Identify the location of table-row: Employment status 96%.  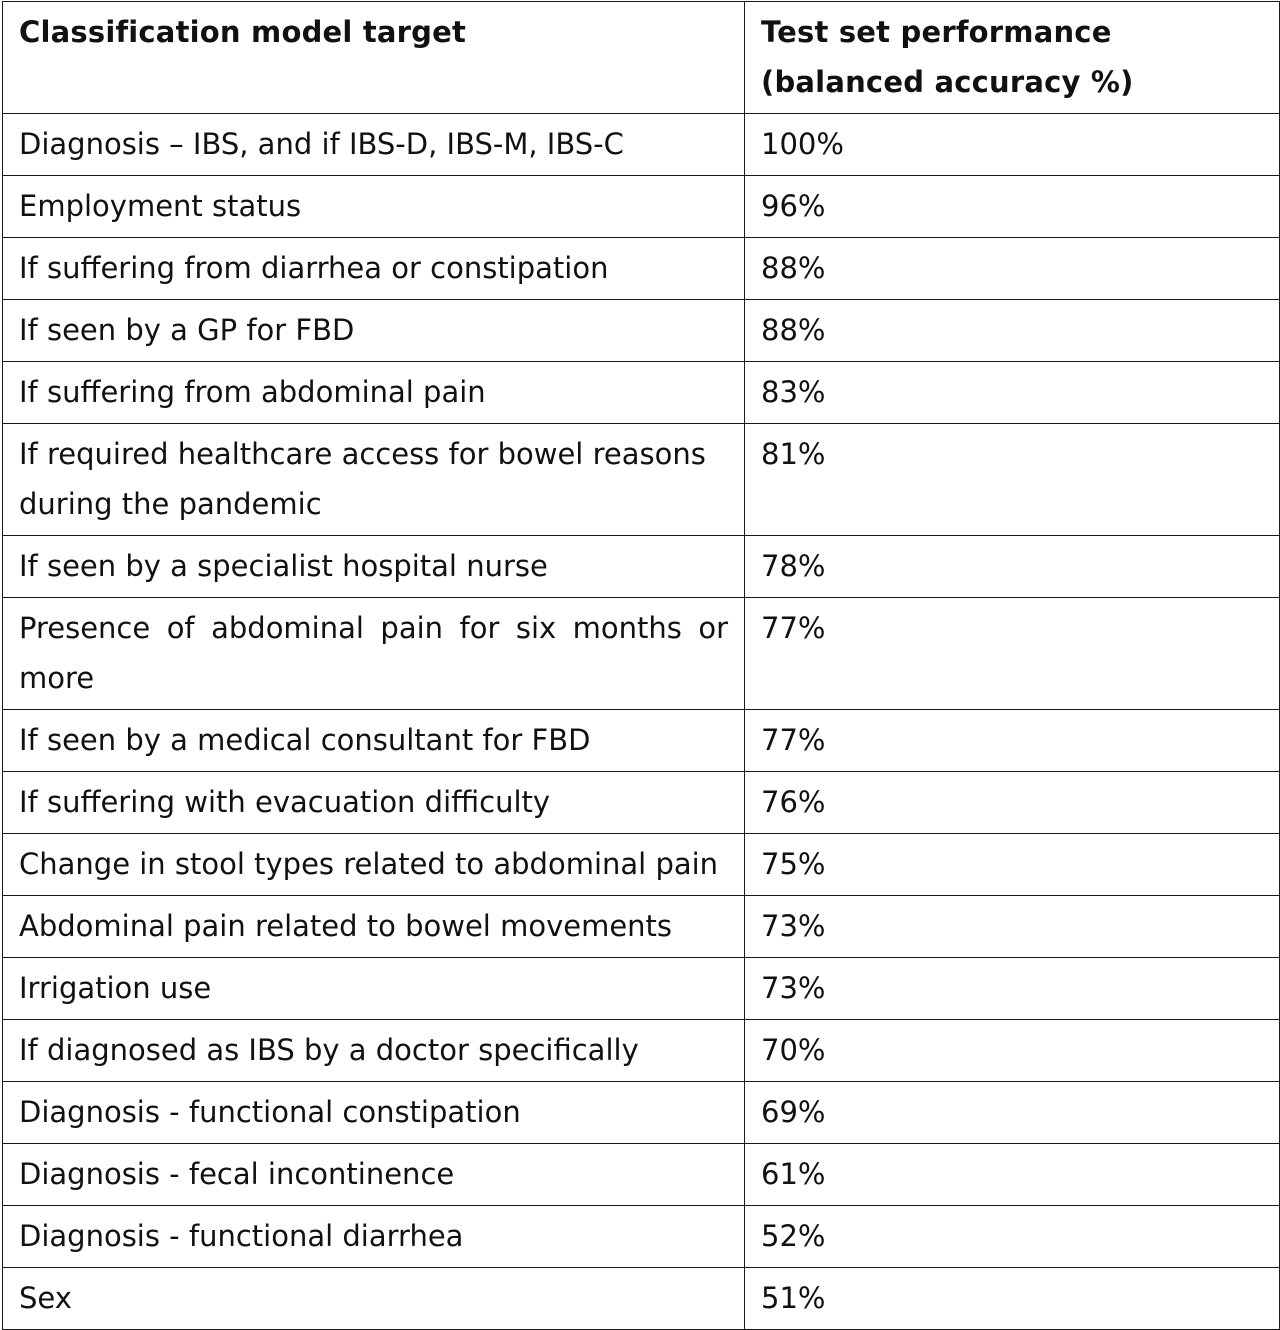
(641, 206).